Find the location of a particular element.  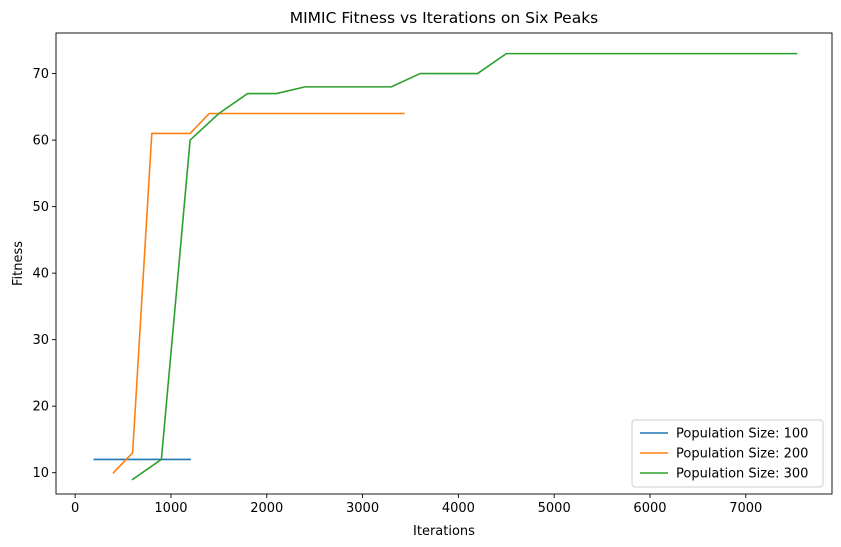

chart-title: MIMIC Fitness vs Iterations on Six Peaks is located at coordinates (444, 18).